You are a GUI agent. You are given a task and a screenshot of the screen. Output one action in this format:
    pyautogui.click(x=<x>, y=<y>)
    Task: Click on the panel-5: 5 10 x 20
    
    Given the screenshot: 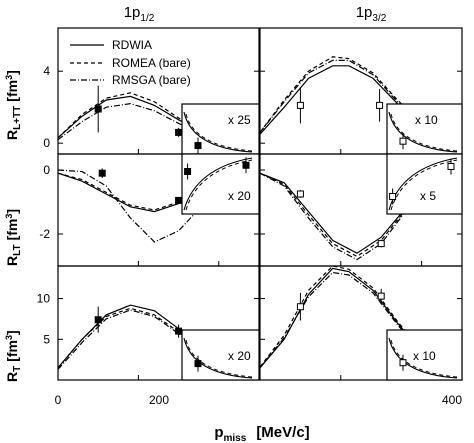 What is the action you would take?
    pyautogui.click(x=148, y=323)
    